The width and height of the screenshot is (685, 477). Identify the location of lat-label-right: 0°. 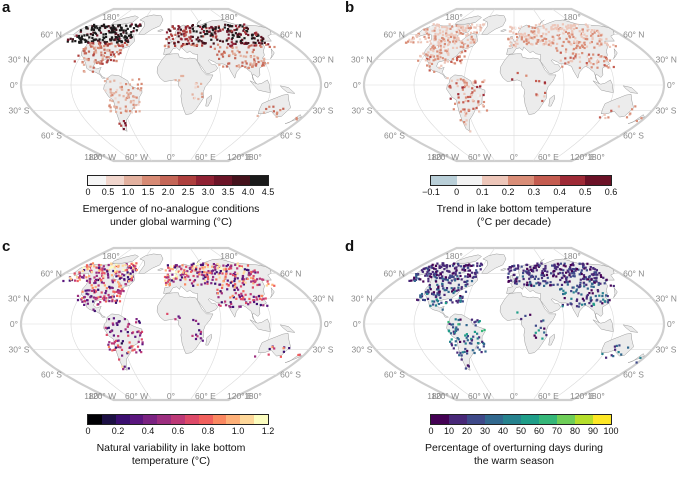
(671, 85).